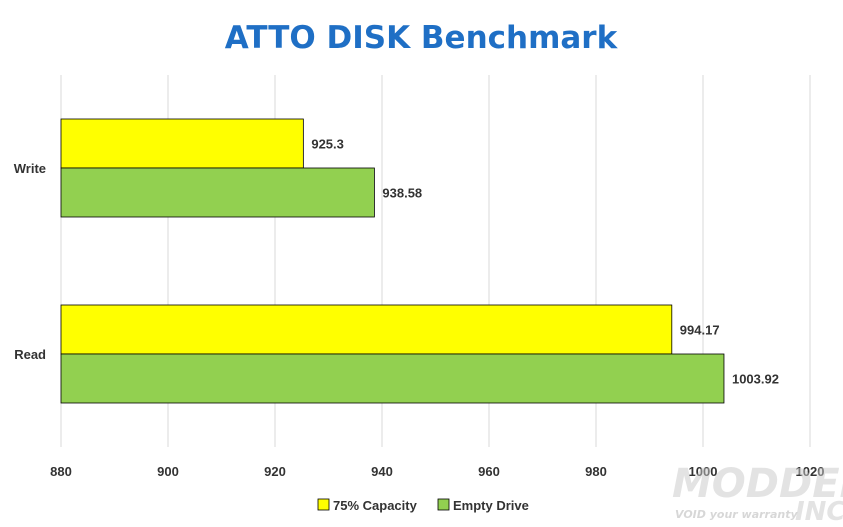 The height and width of the screenshot is (527, 843). What do you see at coordinates (703, 471) in the screenshot?
I see `x-tick-label: 1000` at bounding box center [703, 471].